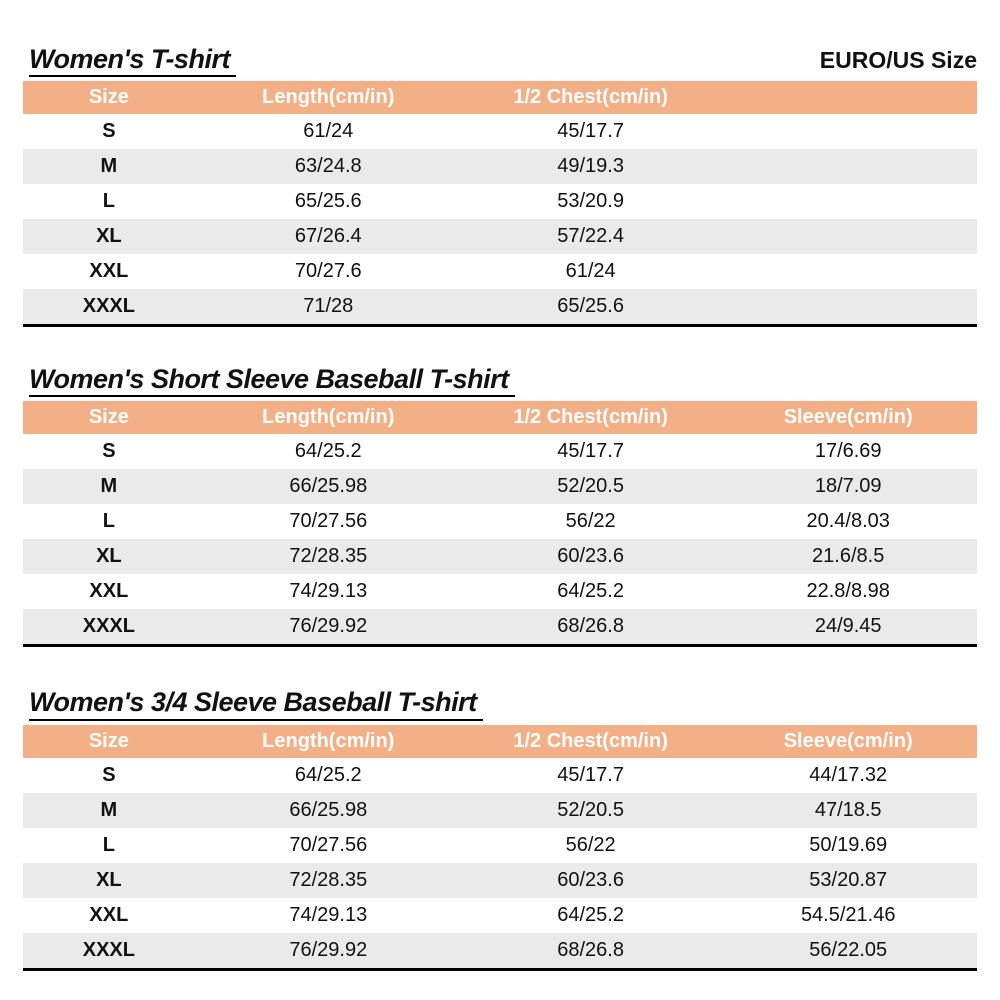 The height and width of the screenshot is (1000, 1000). I want to click on value-cell: 18/7.09, so click(848, 486).